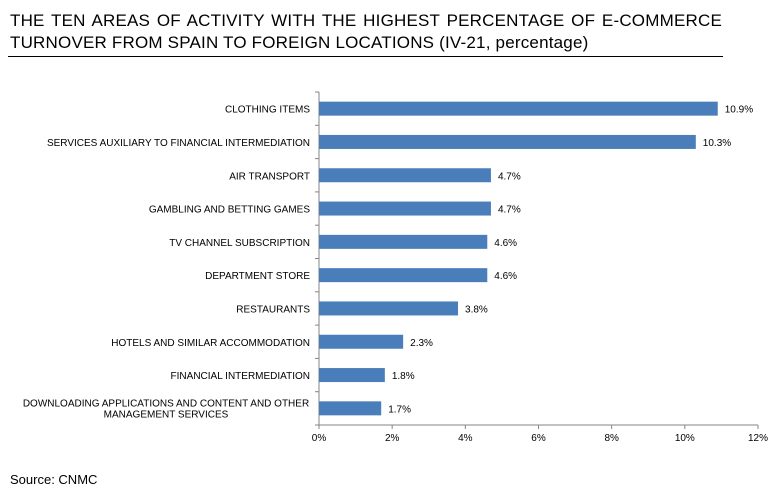  What do you see at coordinates (399, 409) in the screenshot?
I see `data-label: 1.7%` at bounding box center [399, 409].